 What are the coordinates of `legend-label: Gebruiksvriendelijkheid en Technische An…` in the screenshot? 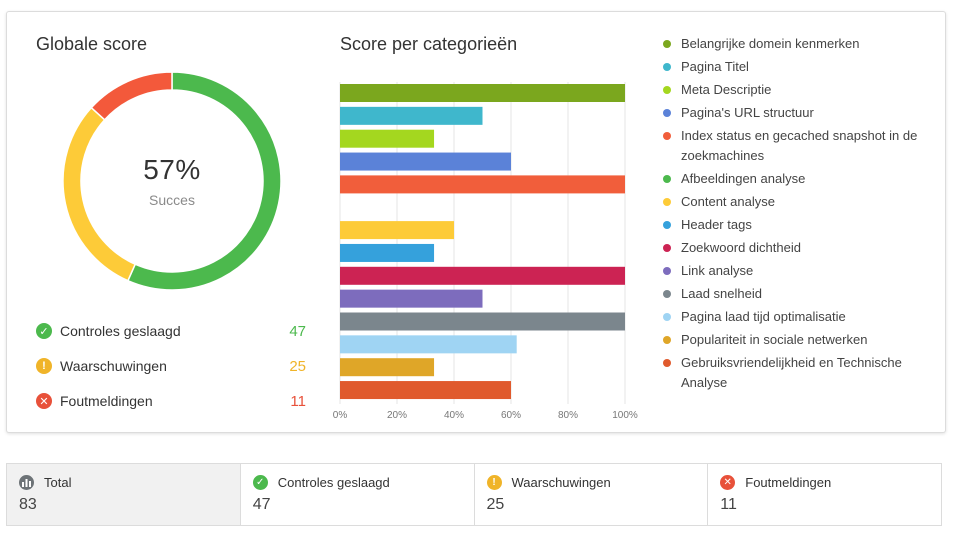 It's located at (791, 372).